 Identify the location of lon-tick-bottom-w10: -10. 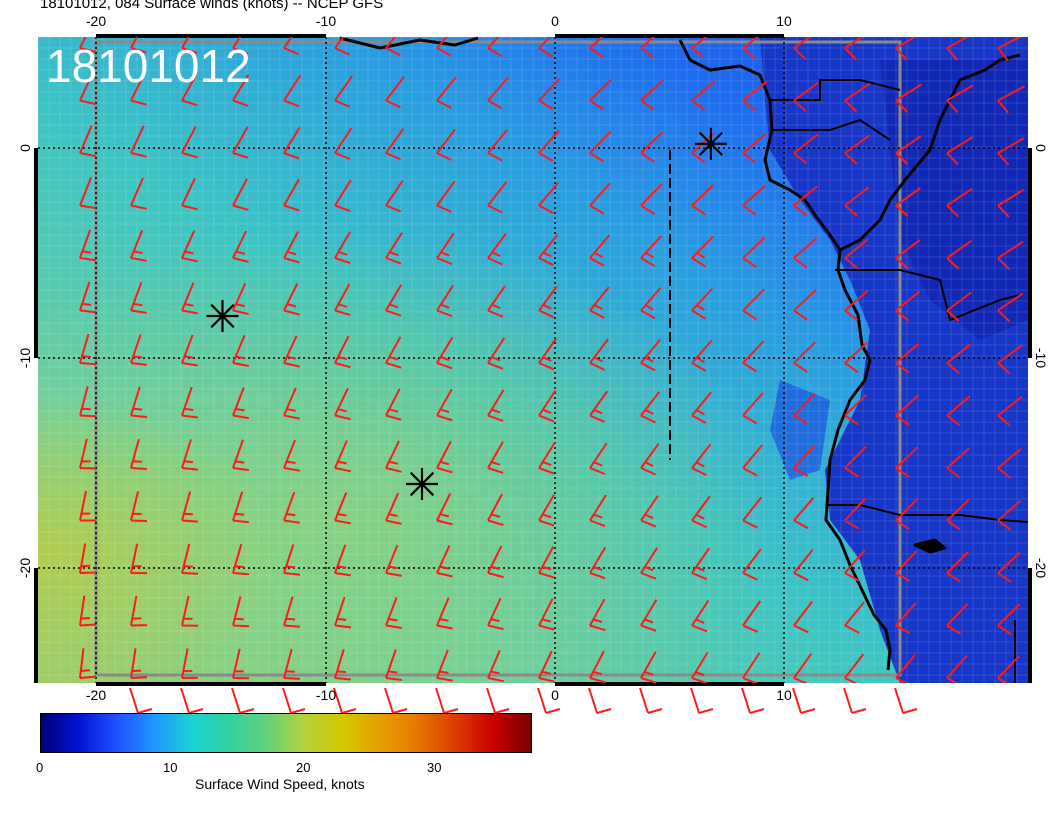
(326, 695).